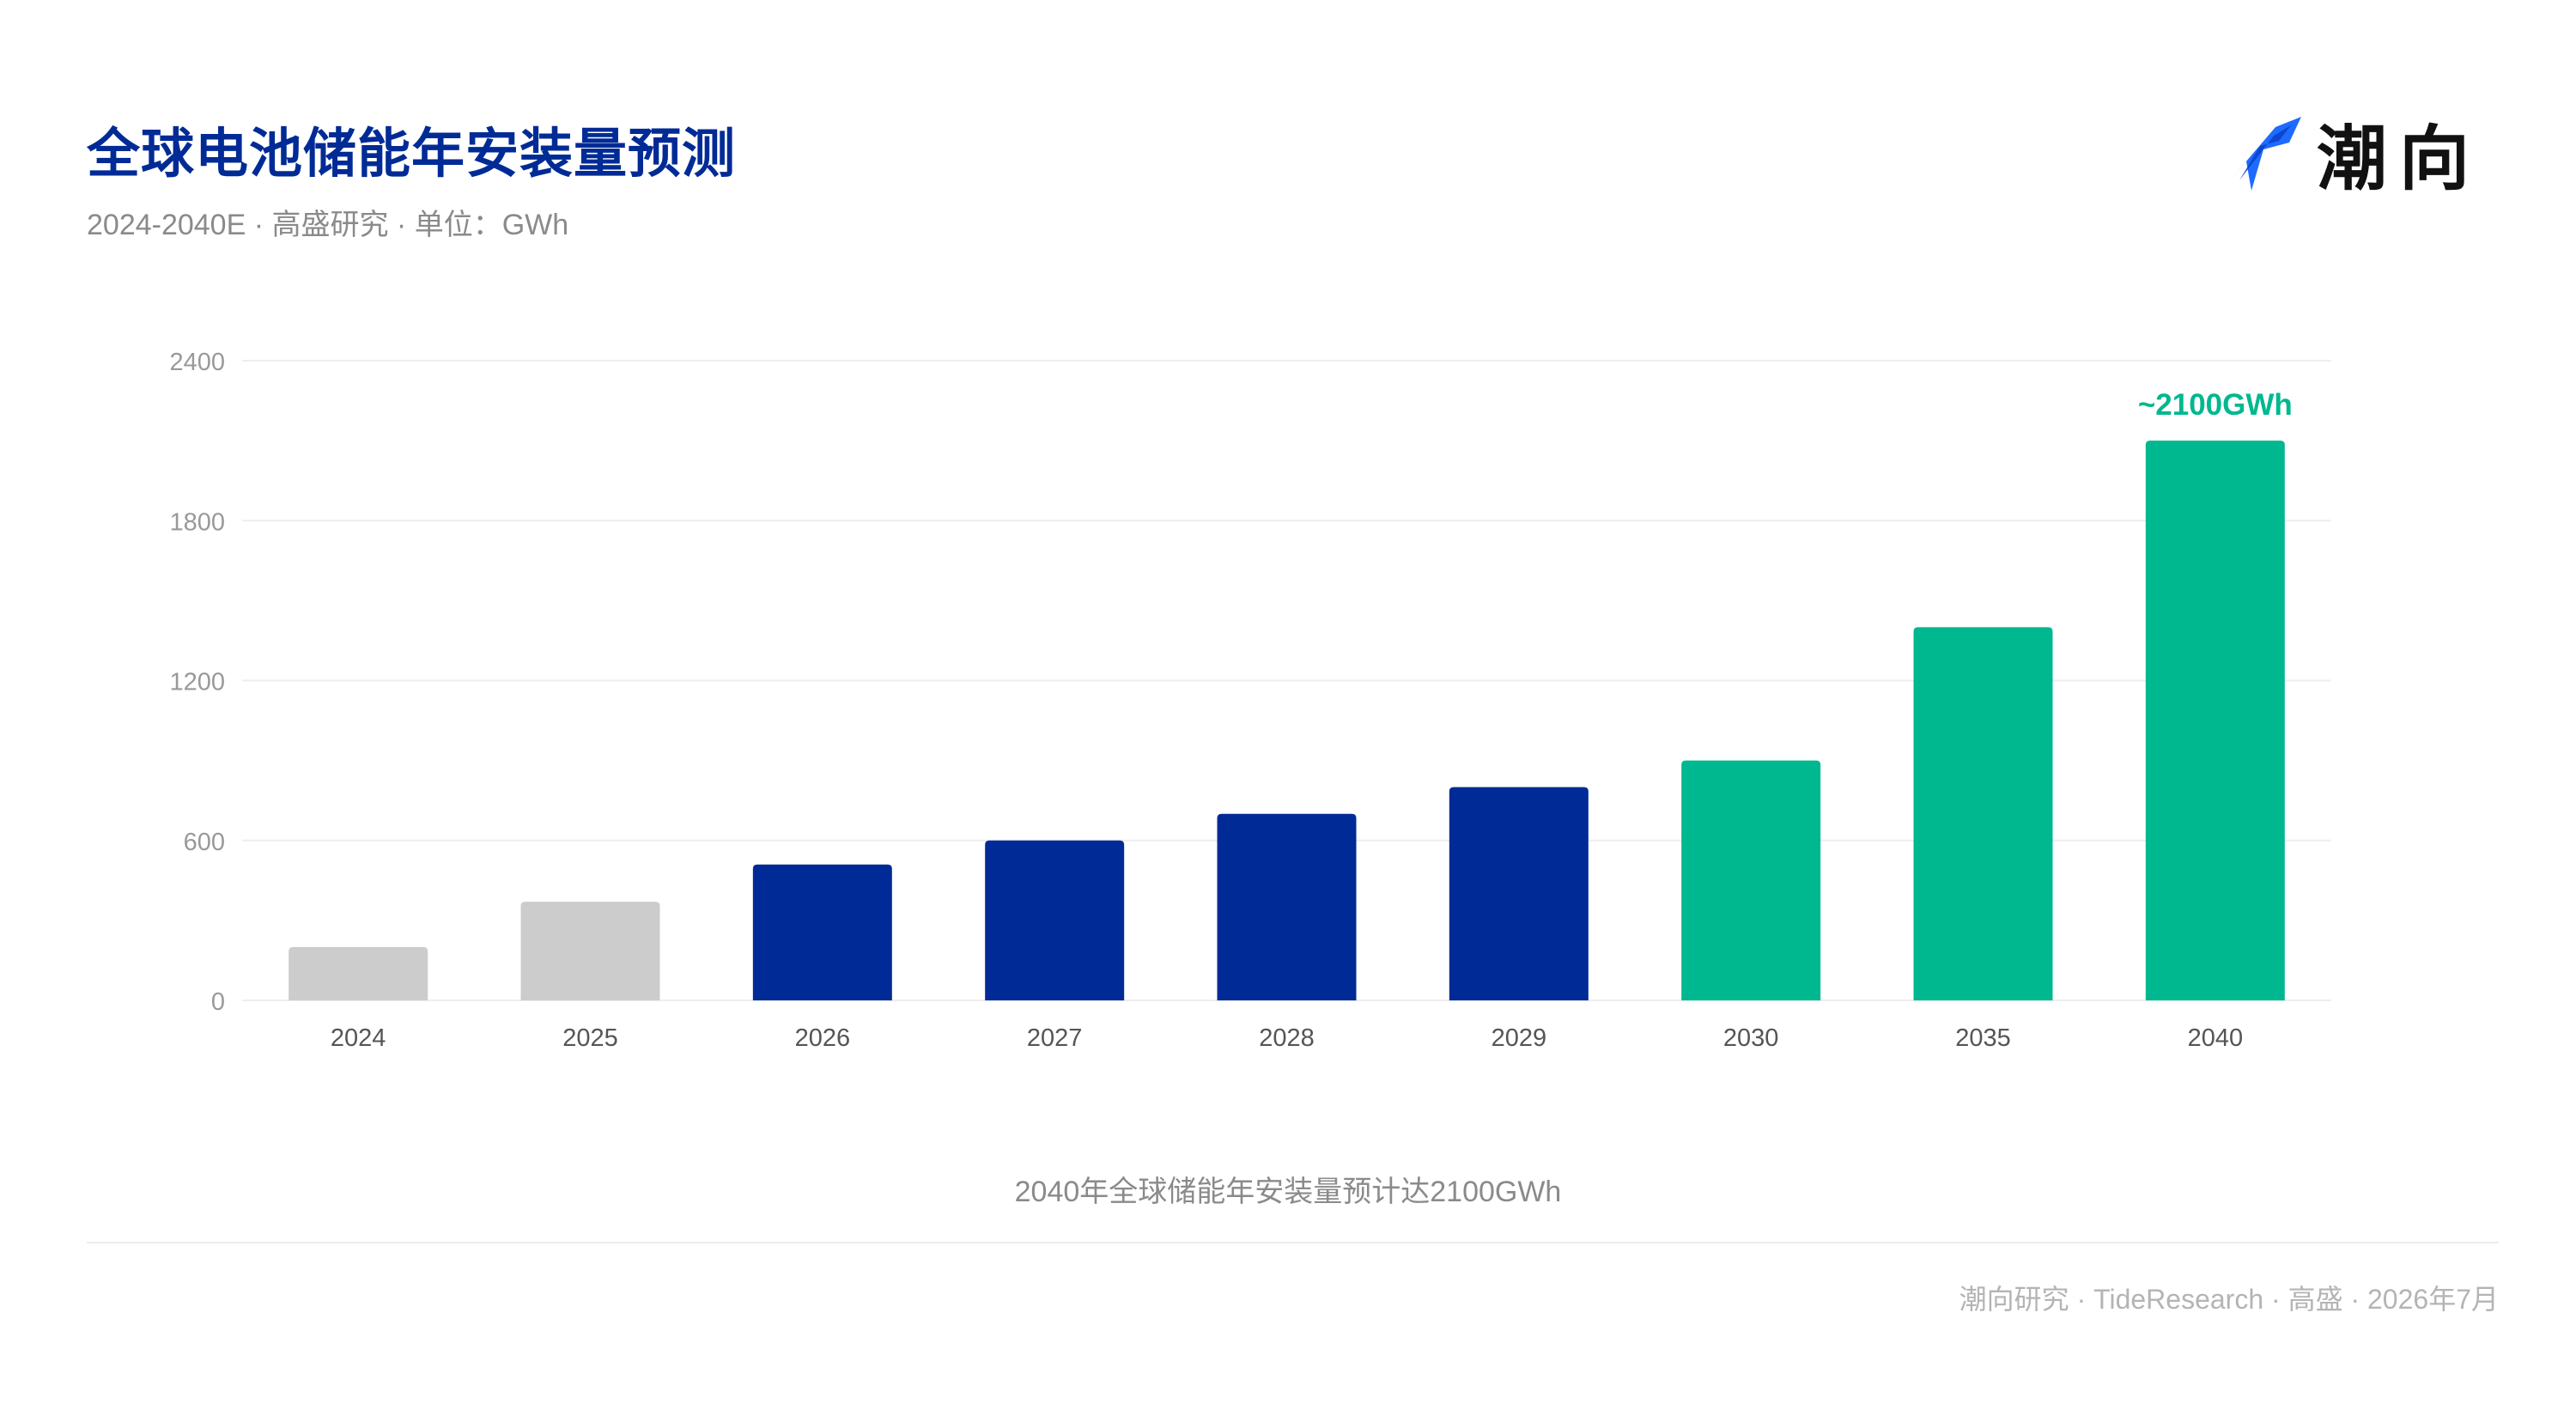 This screenshot has height=1410, width=2576. Describe the element at coordinates (822, 932) in the screenshot. I see `bar-2026` at that location.